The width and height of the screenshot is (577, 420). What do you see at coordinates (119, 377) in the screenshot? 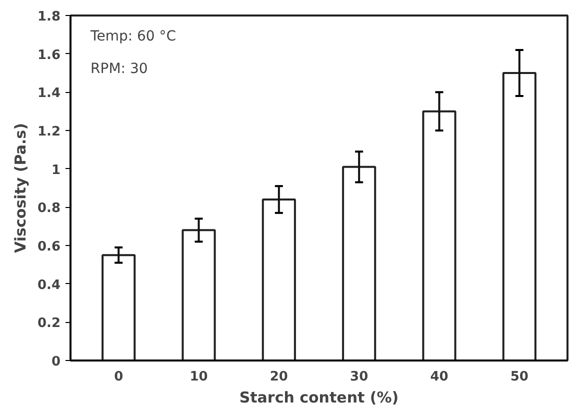
I see `x-tick-label: 0` at bounding box center [119, 377].